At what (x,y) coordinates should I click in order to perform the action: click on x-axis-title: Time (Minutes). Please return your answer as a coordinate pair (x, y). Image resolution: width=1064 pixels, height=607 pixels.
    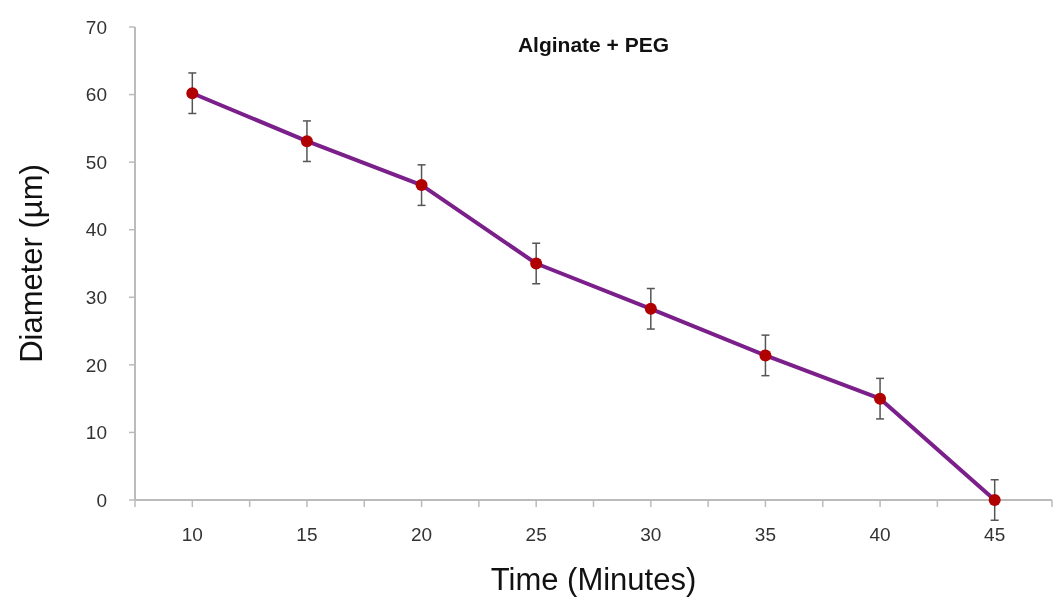
    Looking at the image, I should click on (593, 579).